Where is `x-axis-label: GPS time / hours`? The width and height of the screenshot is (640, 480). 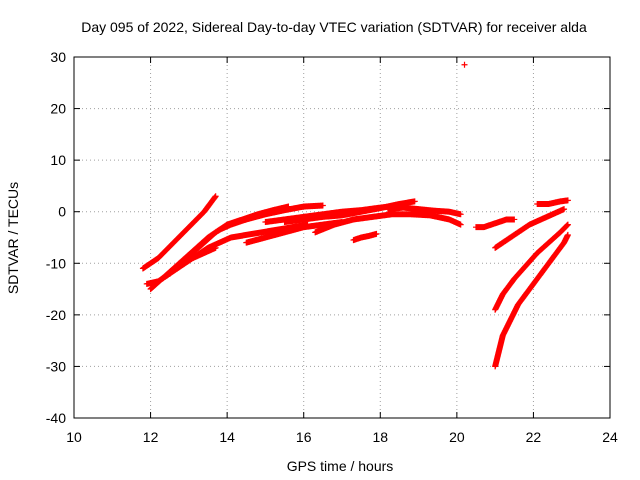
x-axis-label: GPS time / hours is located at coordinates (340, 466).